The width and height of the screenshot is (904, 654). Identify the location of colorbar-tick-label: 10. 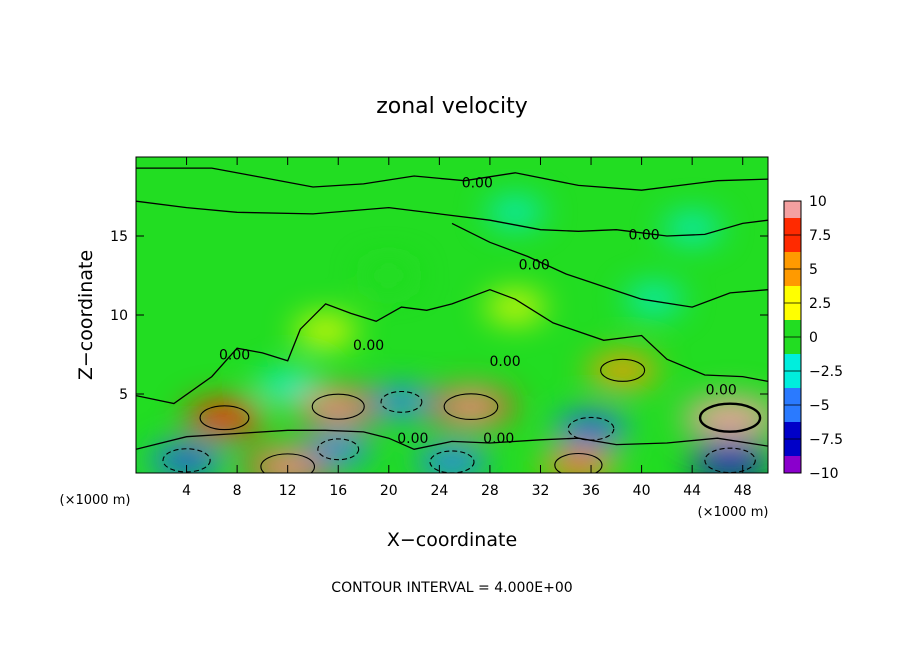
(818, 202).